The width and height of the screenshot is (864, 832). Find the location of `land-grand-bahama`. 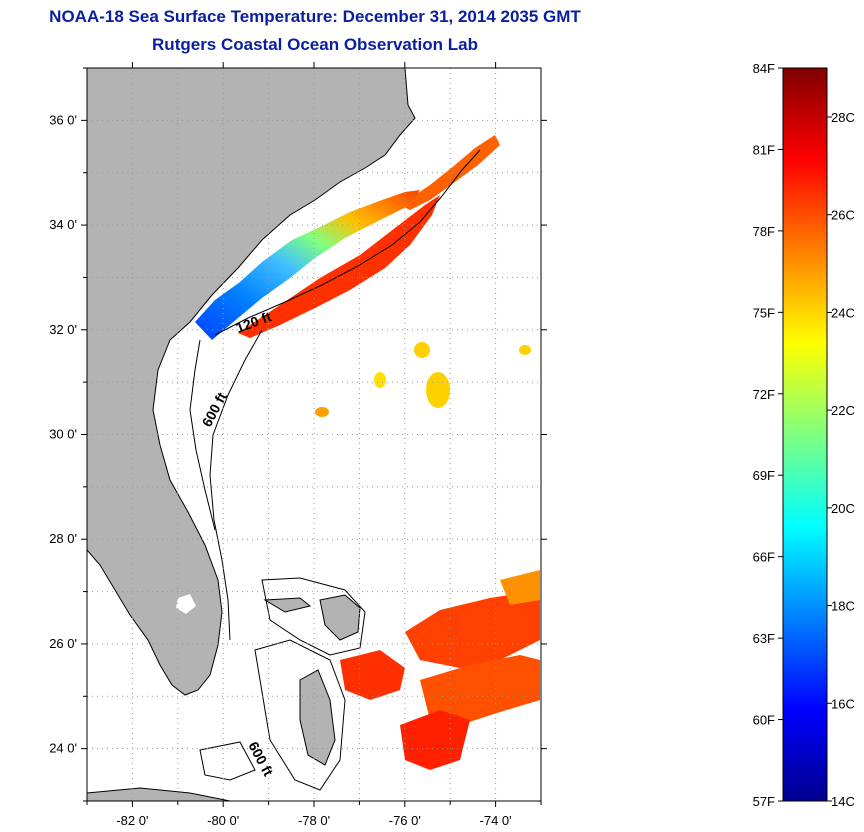

land-grand-bahama is located at coordinates (287, 605).